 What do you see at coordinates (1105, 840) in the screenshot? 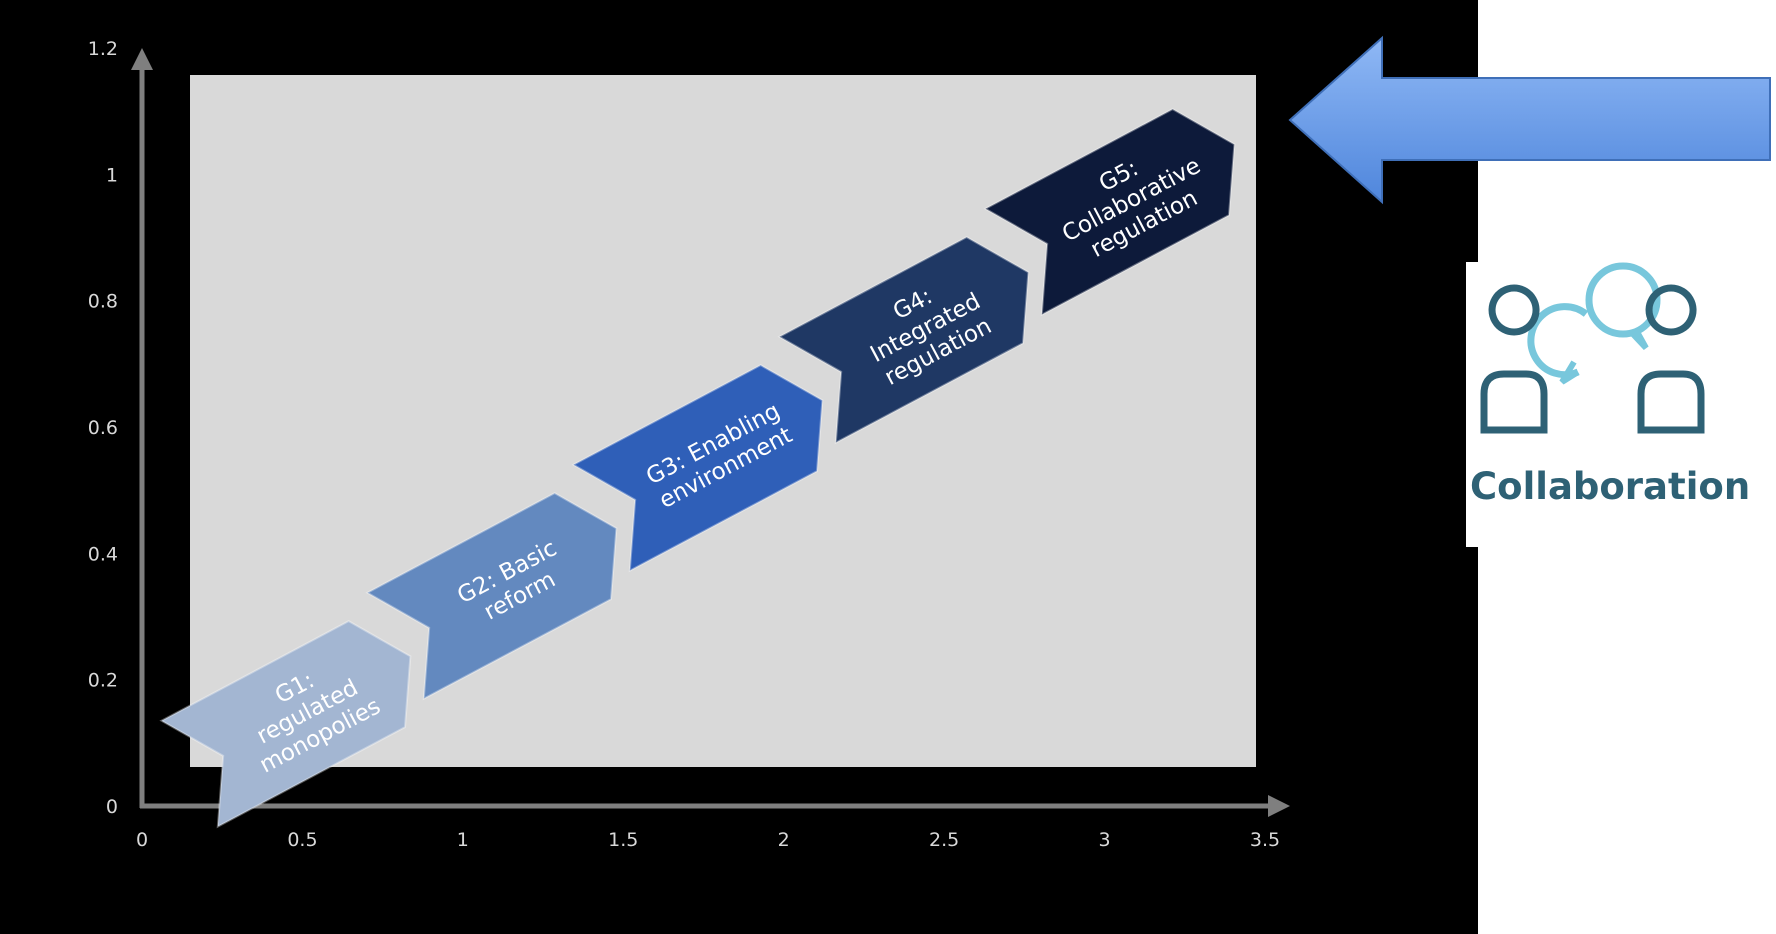
I see `x-tick-label: 3` at bounding box center [1105, 840].